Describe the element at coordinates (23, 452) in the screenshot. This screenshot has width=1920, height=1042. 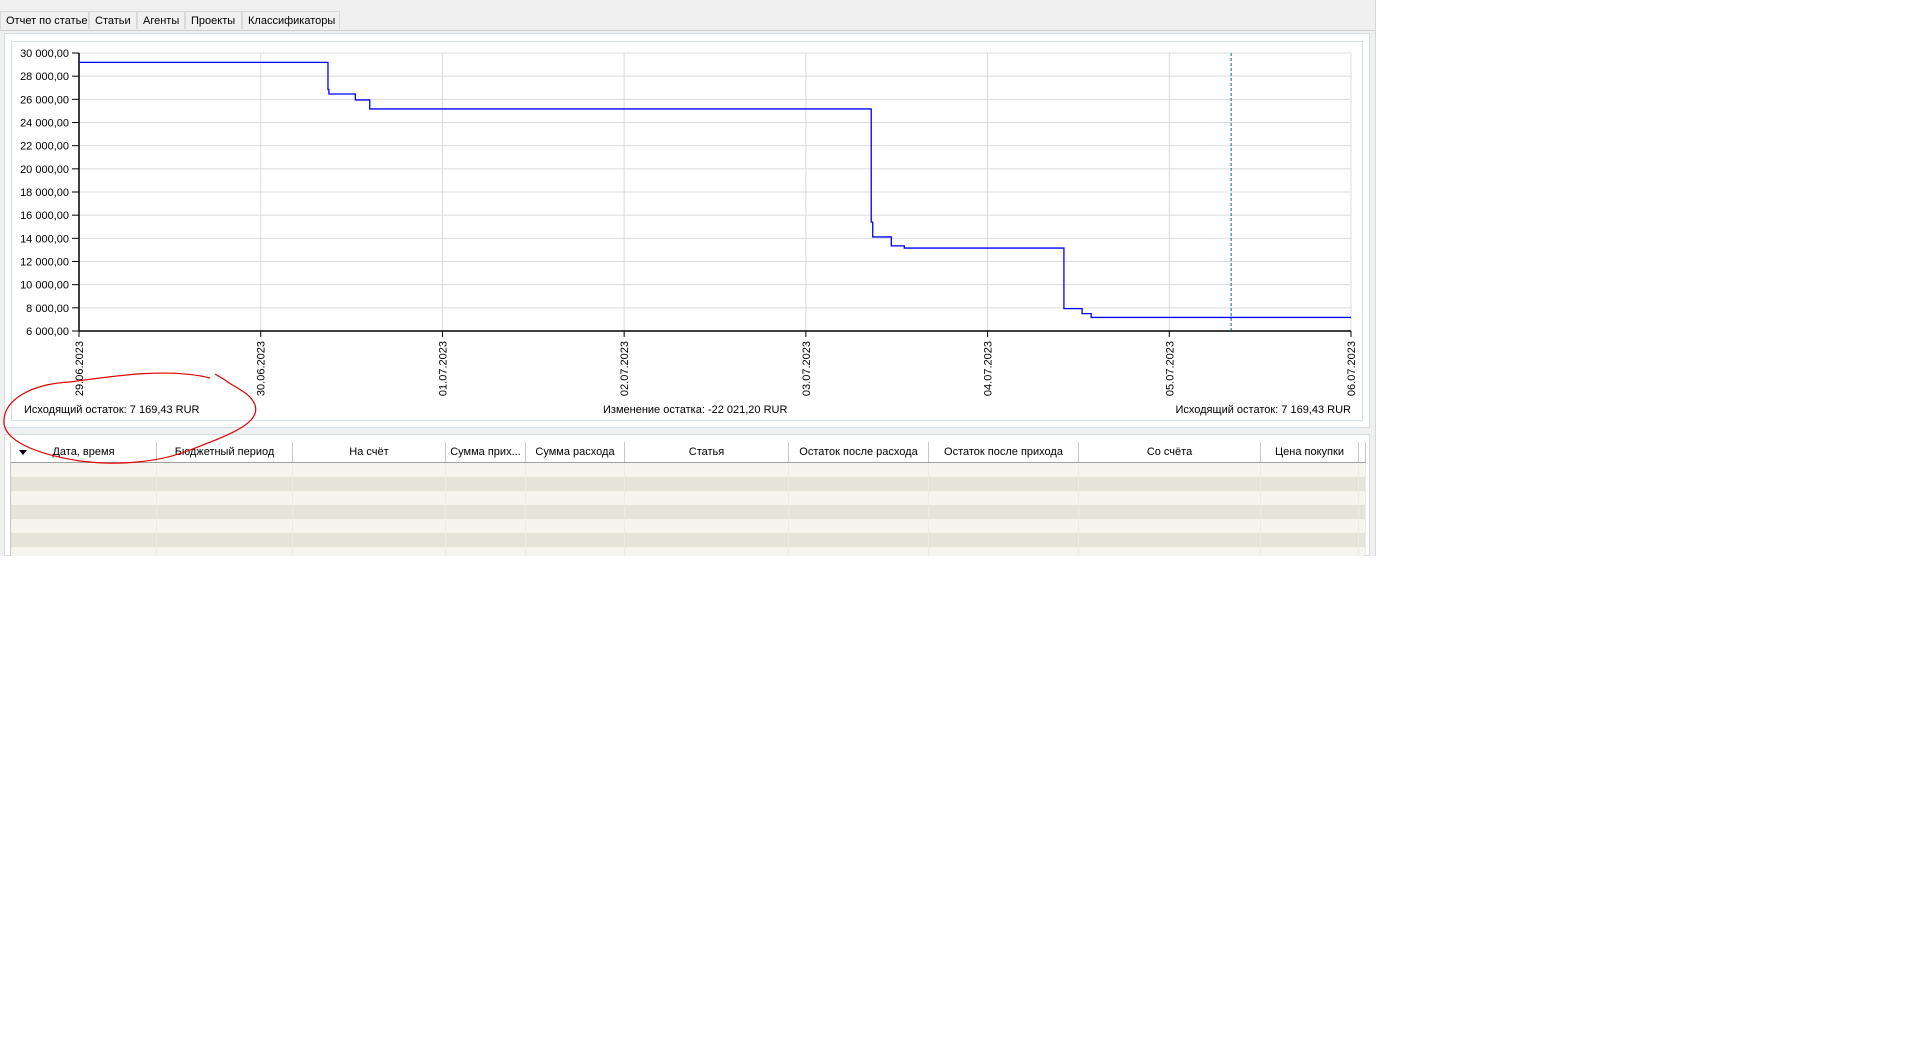
I see `sort-descending-icon` at that location.